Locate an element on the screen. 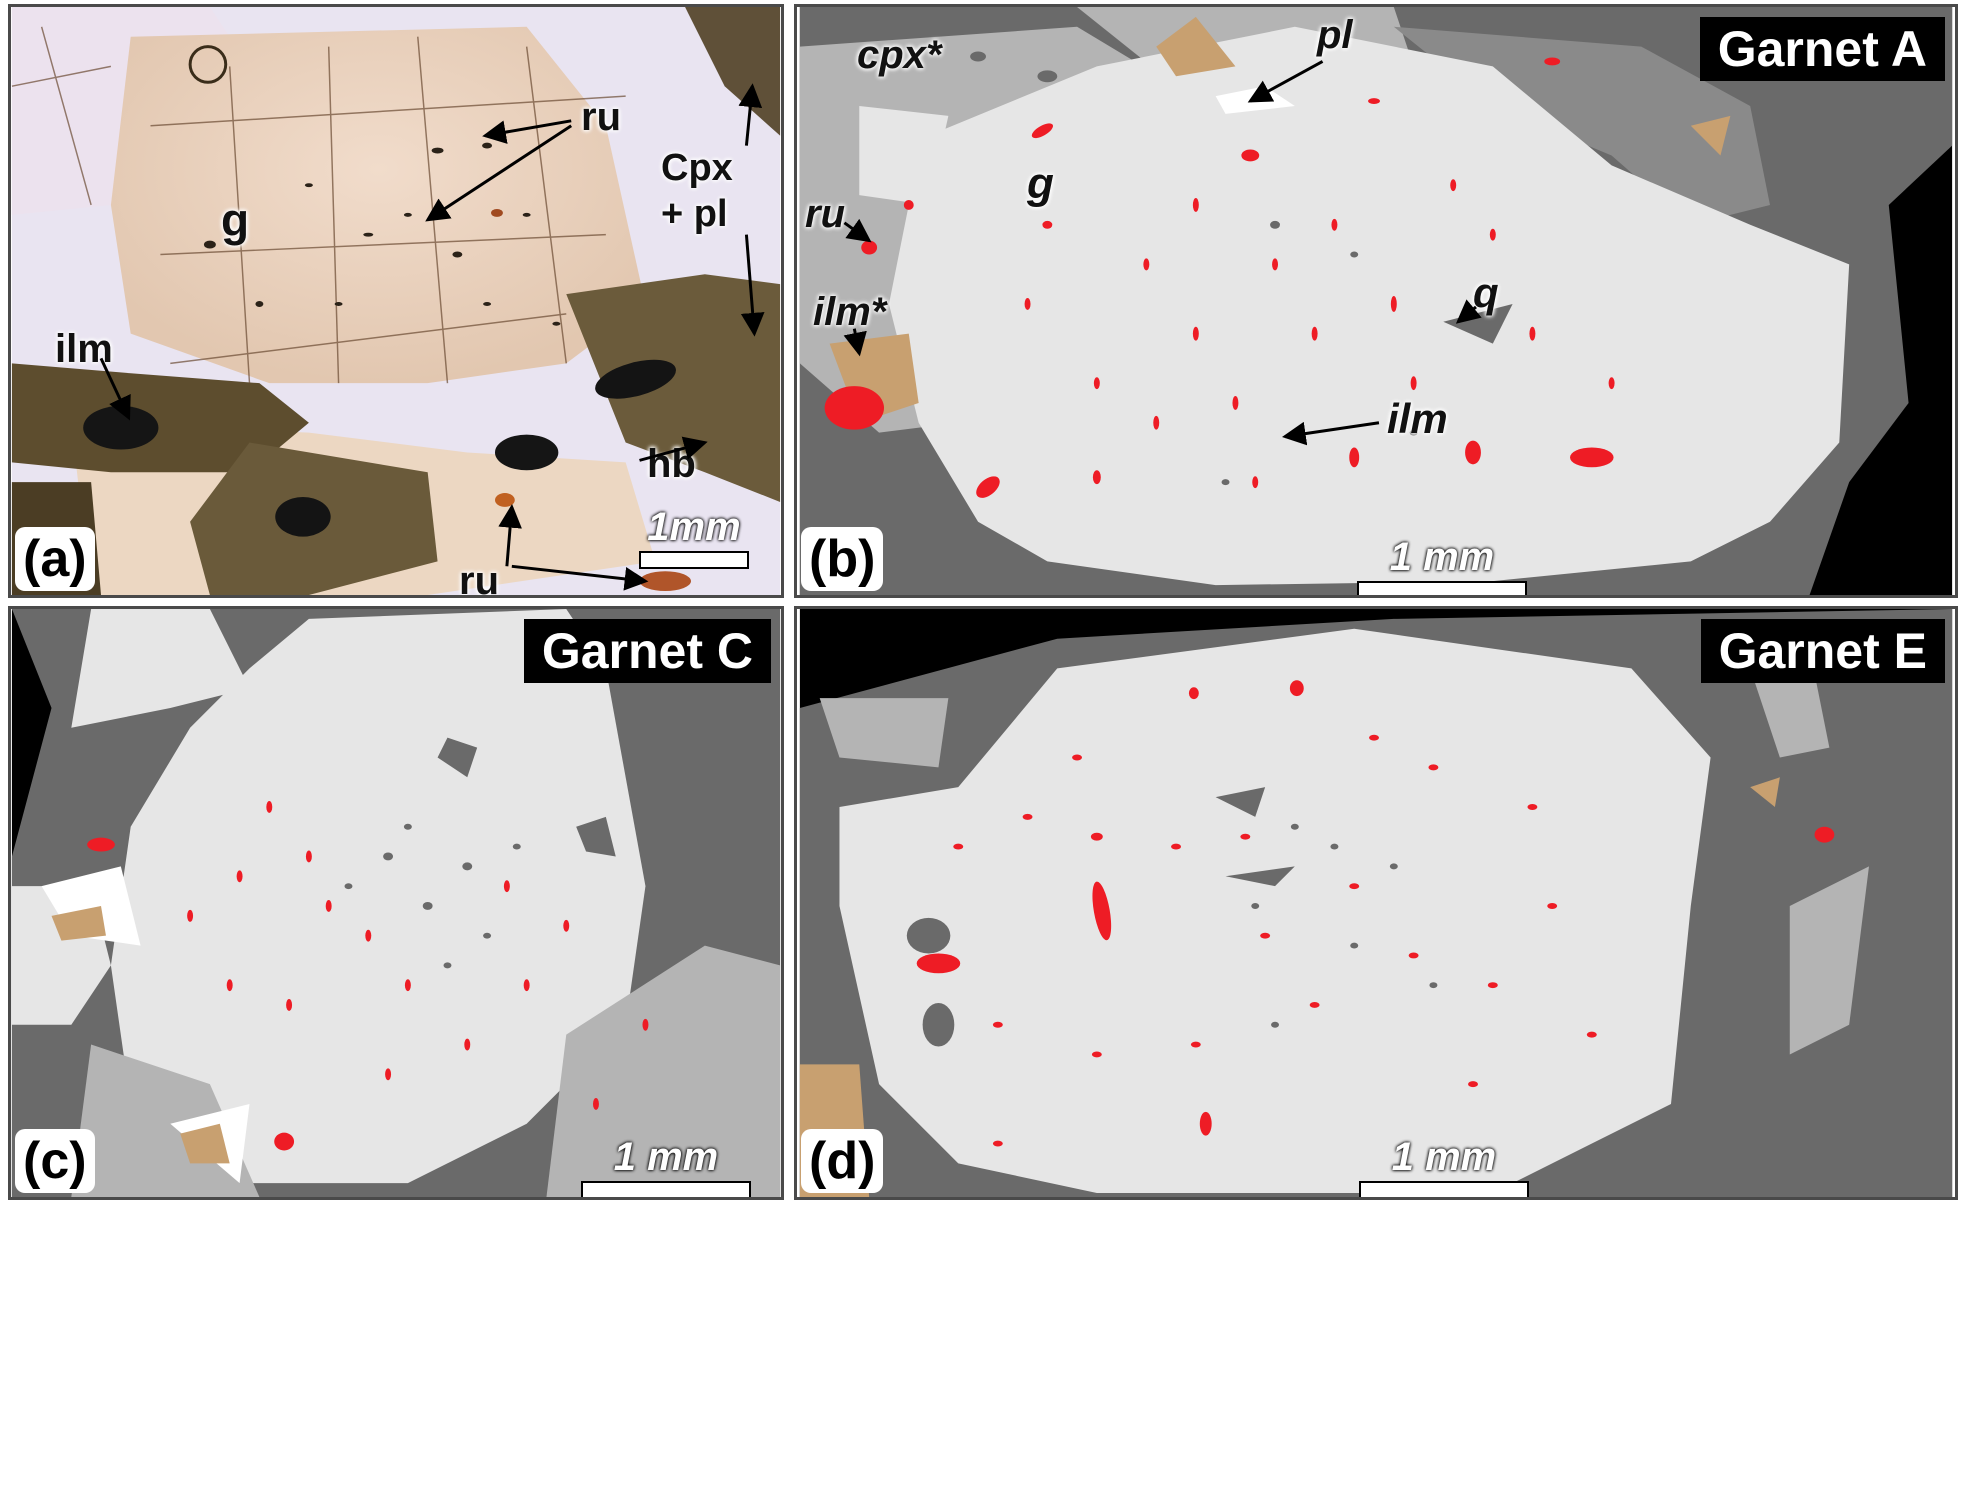 The image size is (1961, 1503). scale-bar-d: 1 mm is located at coordinates (1444, 1167).